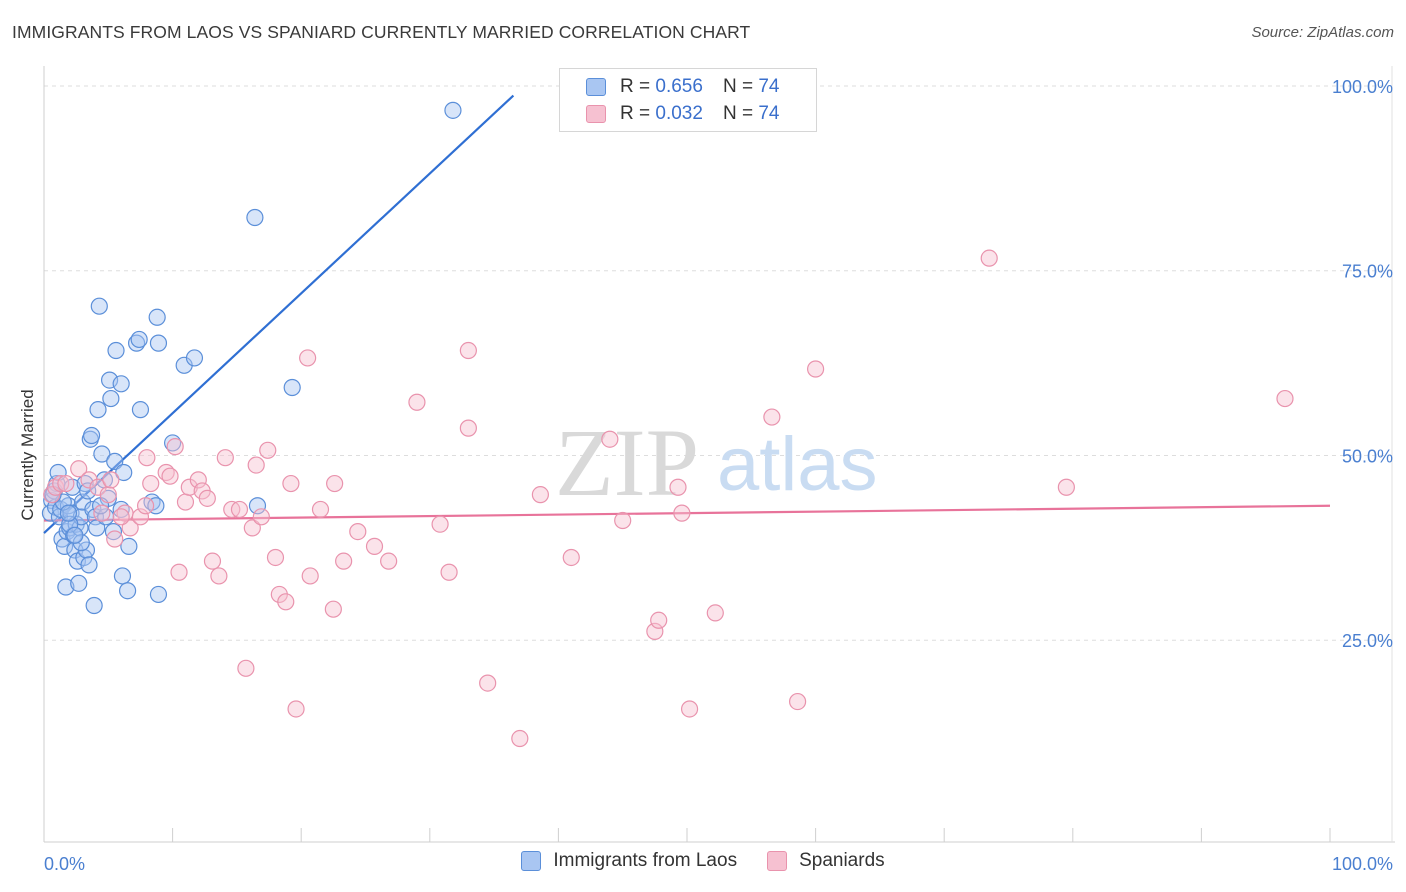 This screenshot has height=892, width=1406. What do you see at coordinates (682, 114) in the screenshot?
I see `legend-row-spaniards: R = 0.032 N = 74` at bounding box center [682, 114].